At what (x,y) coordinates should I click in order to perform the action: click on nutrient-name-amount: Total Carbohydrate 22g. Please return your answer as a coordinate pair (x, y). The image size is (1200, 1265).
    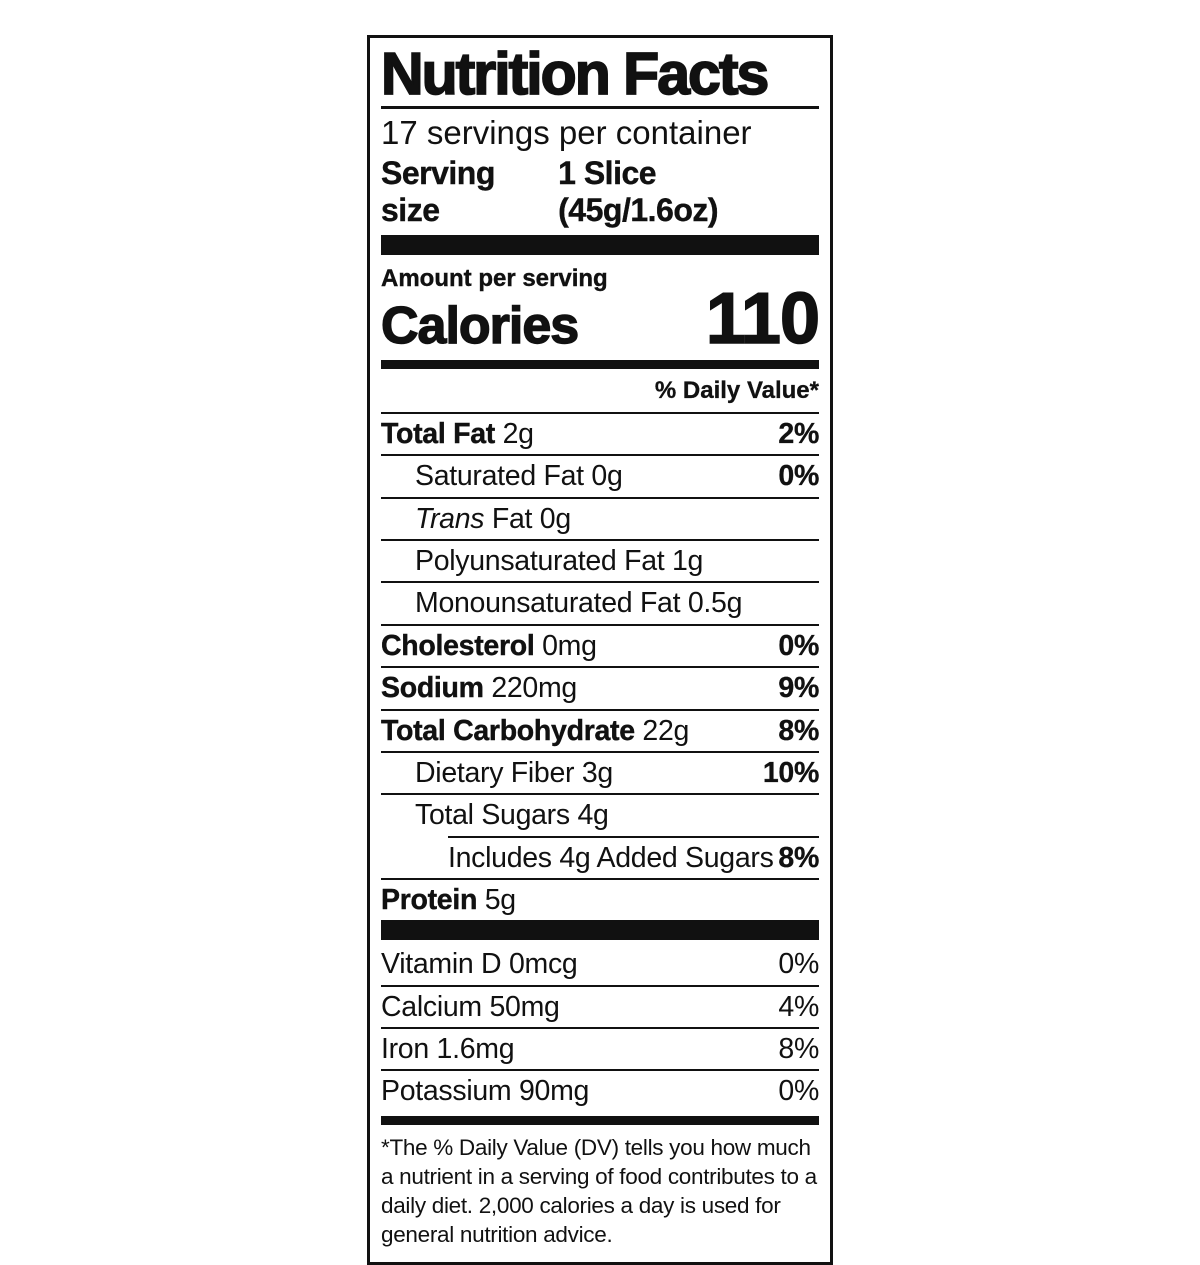
    Looking at the image, I should click on (535, 730).